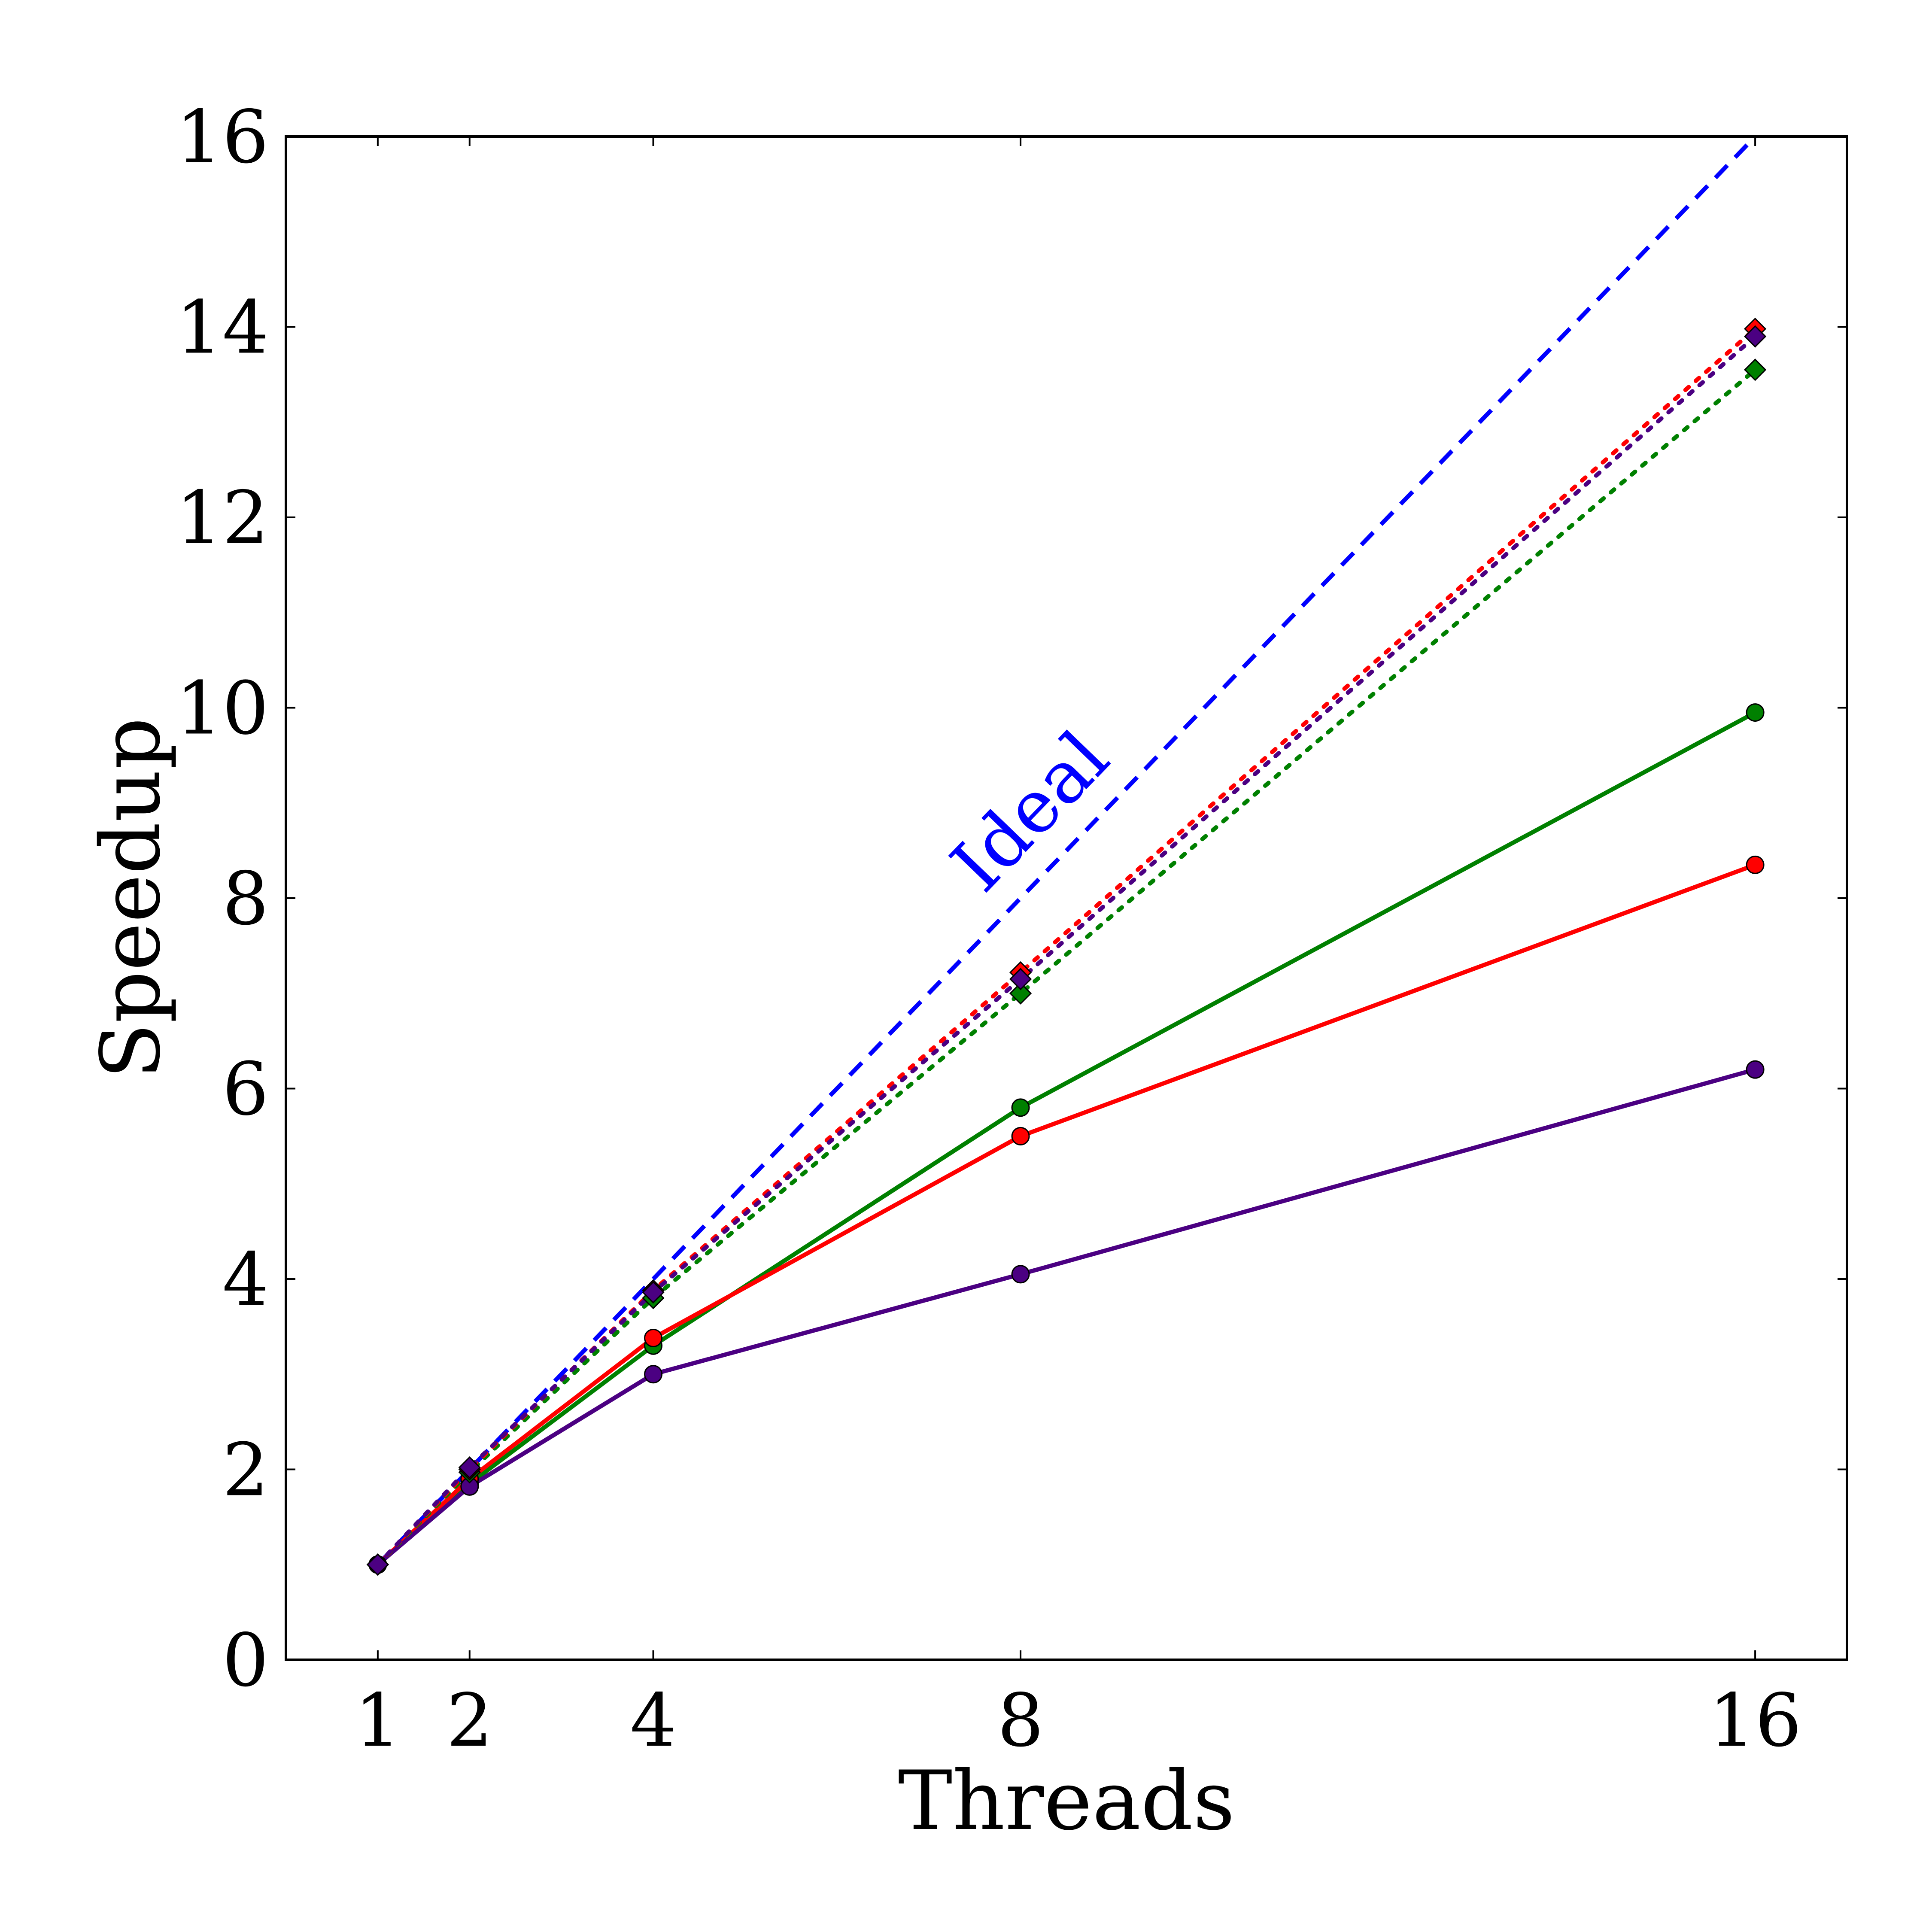 This screenshot has width=1932, height=1932. Describe the element at coordinates (246, 1279) in the screenshot. I see `y-tick-label: 4` at that location.